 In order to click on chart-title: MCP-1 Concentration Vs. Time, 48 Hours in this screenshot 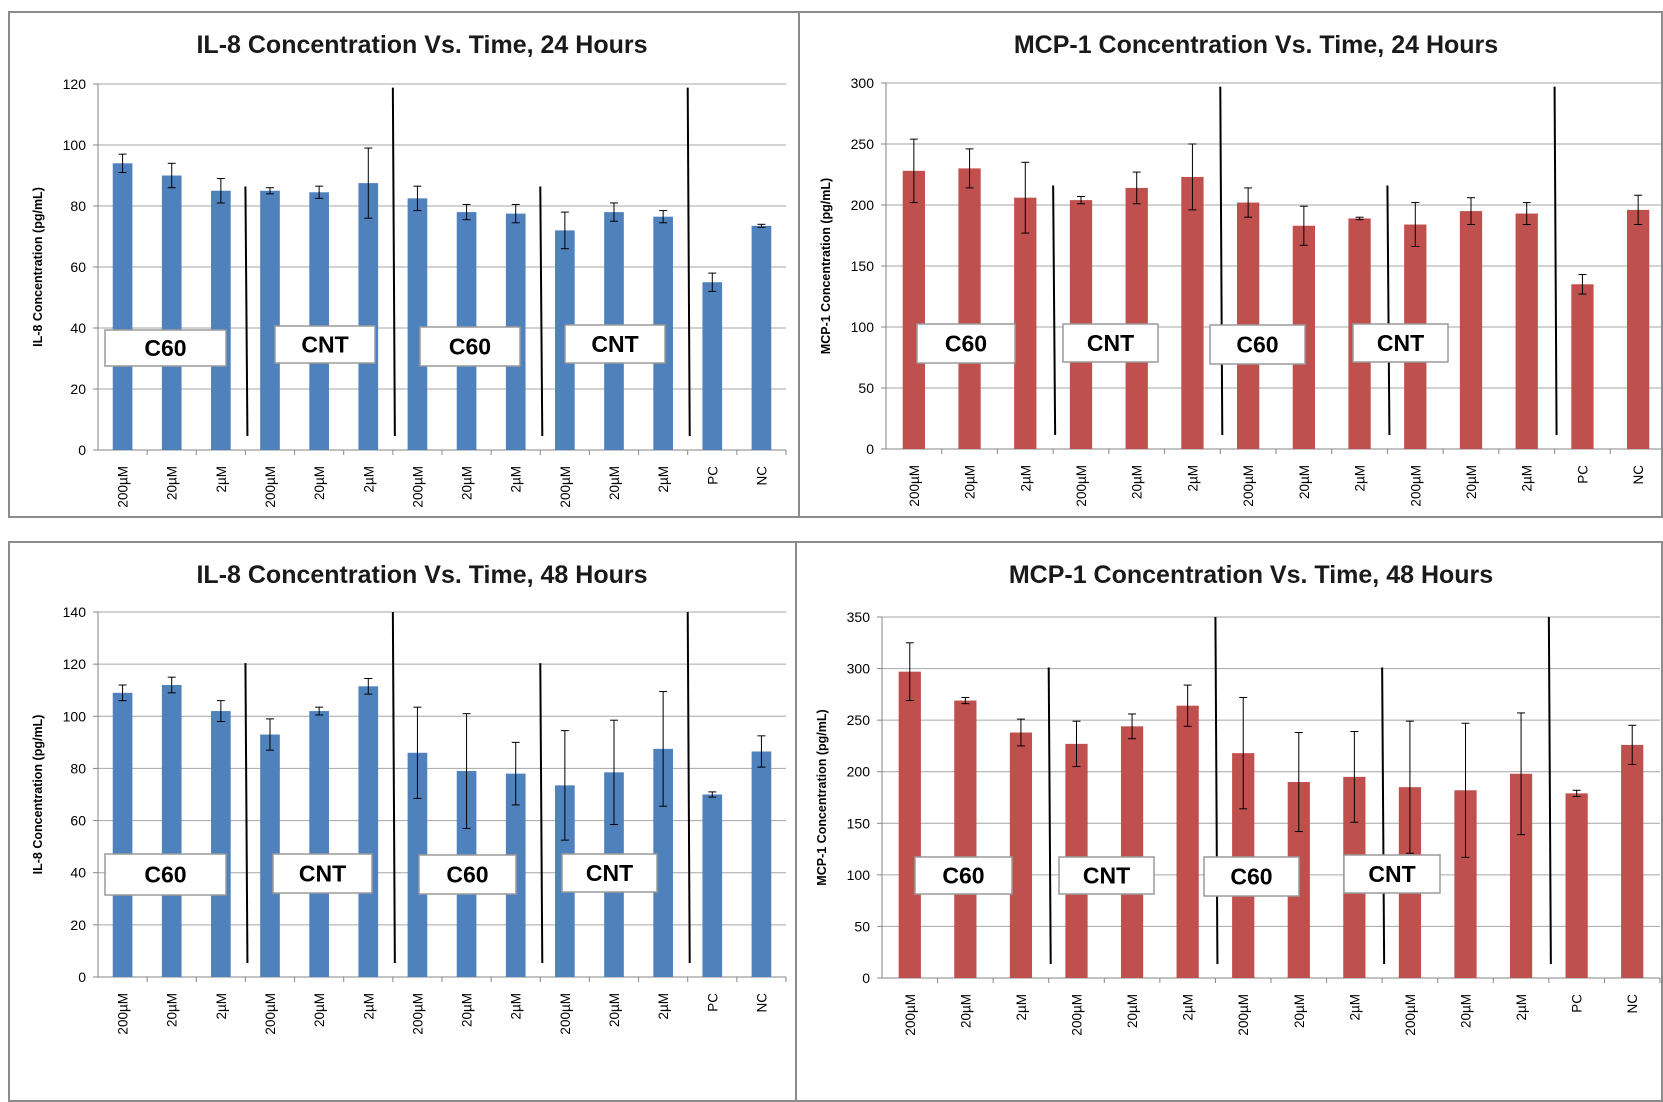, I will do `click(1251, 575)`.